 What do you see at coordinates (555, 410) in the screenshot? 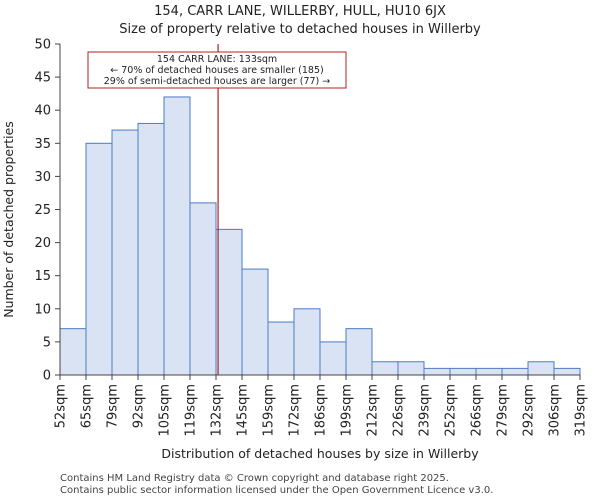
I see `x-tick-label: 306sqm` at bounding box center [555, 410].